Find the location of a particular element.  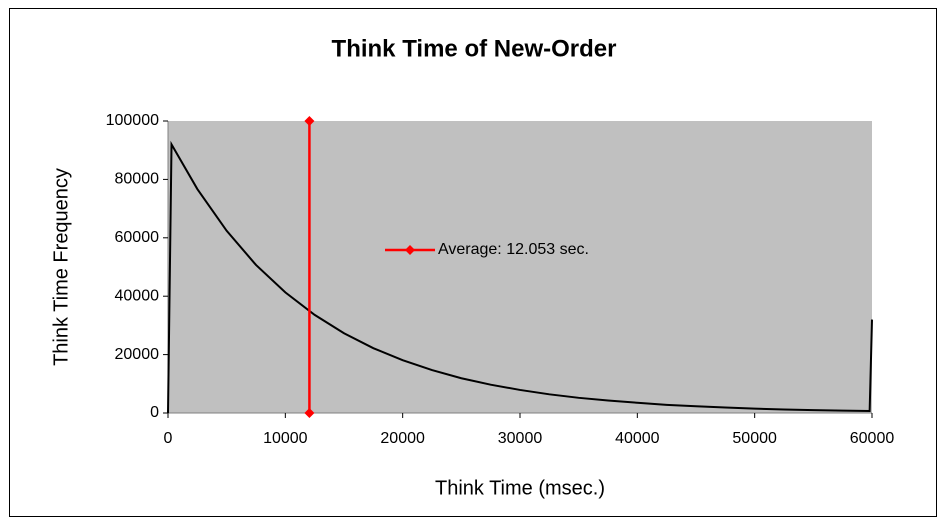

y-tick-label: 40000 is located at coordinates (137, 295).